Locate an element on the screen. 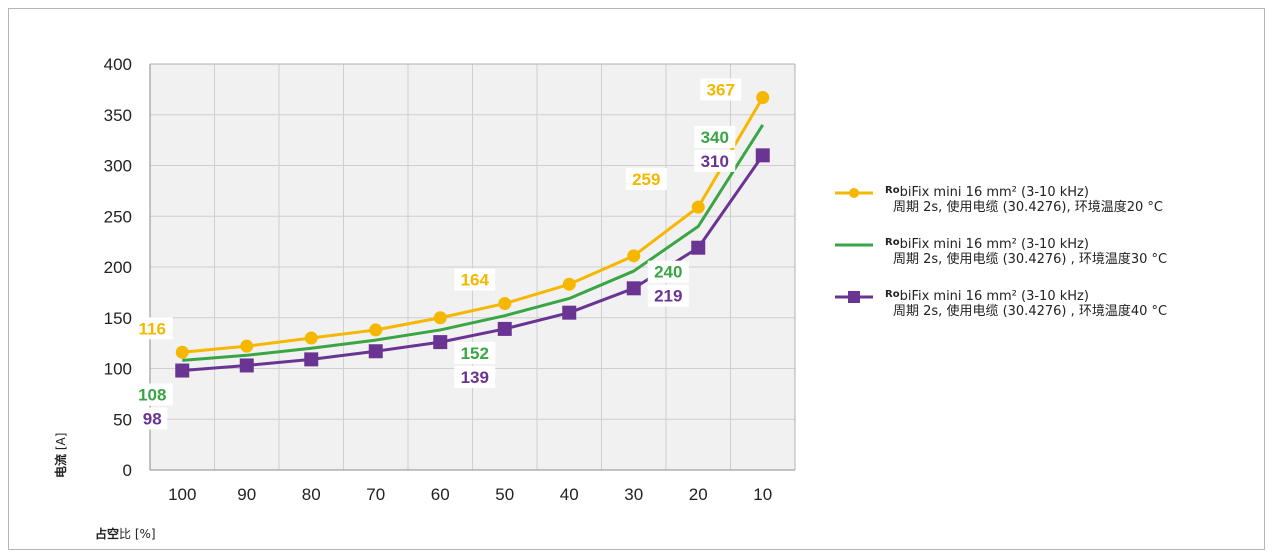 The height and width of the screenshot is (560, 1275). data-label: 152 is located at coordinates (475, 353).